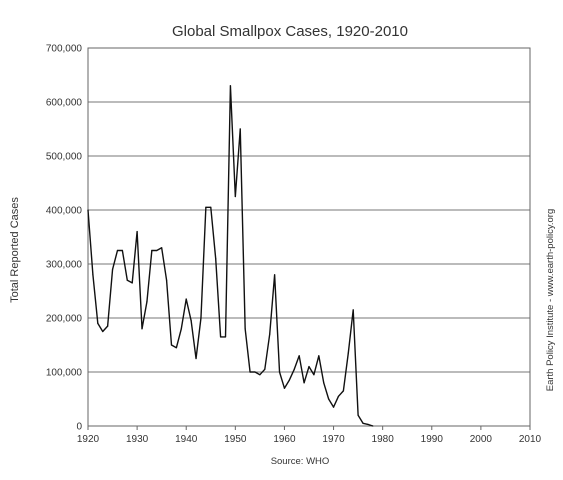  I want to click on y-tick-label: 500,000, so click(64, 157).